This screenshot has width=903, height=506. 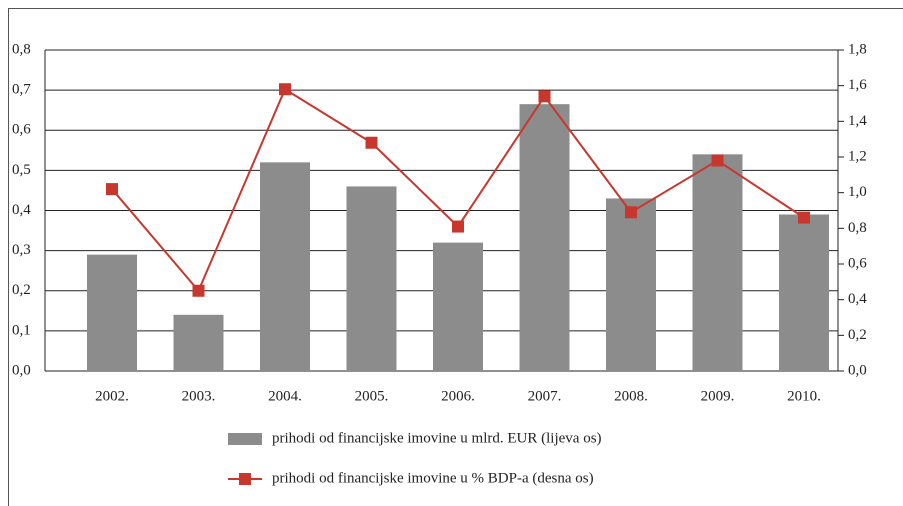 I want to click on y2-tick-label: 0,4, so click(x=857, y=299).